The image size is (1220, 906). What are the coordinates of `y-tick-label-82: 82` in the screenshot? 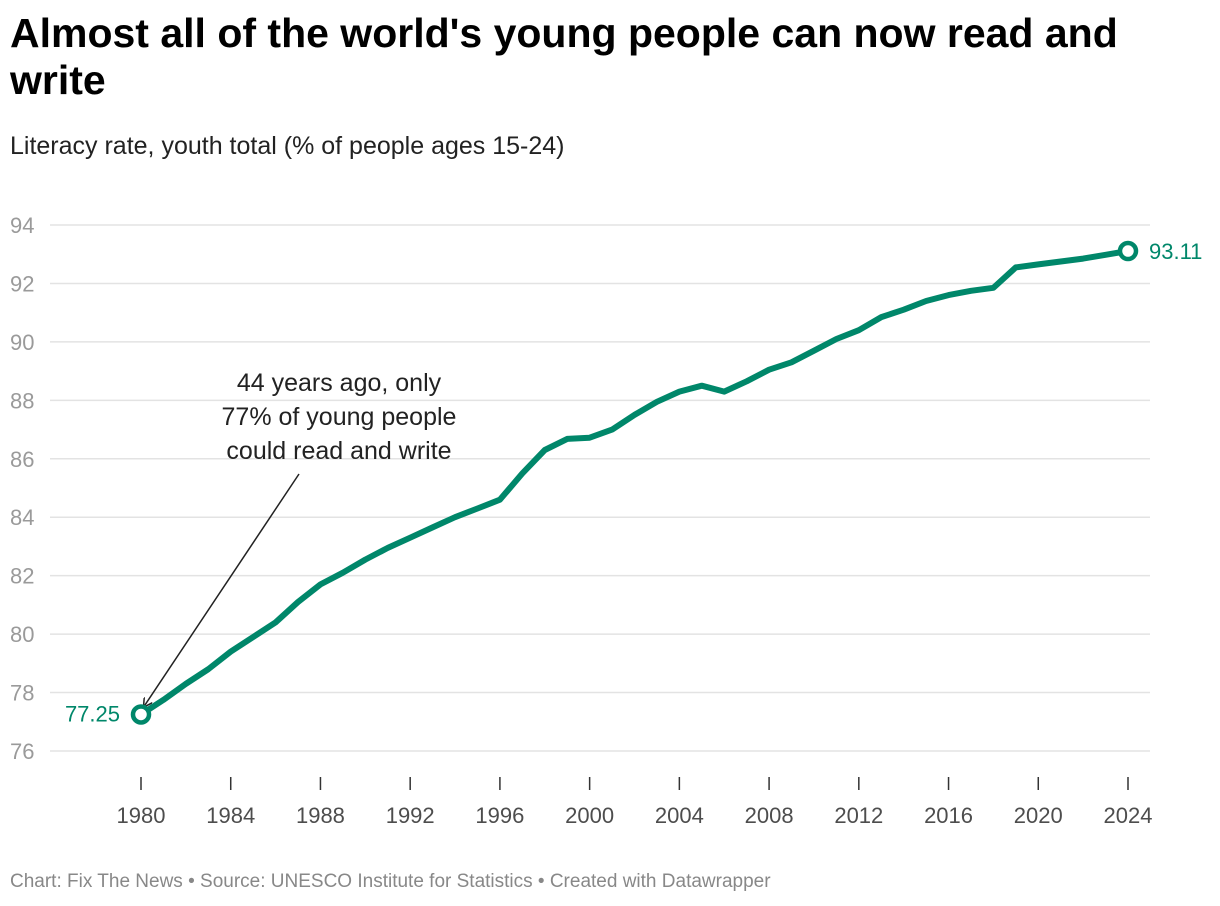 It's located at (22, 576).